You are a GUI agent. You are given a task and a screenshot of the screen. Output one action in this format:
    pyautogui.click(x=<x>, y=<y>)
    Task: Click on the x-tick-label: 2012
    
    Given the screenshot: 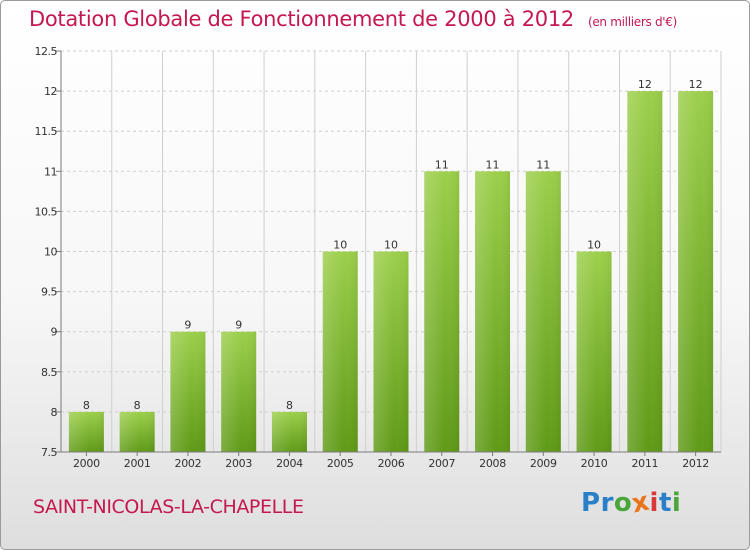 What is the action you would take?
    pyautogui.click(x=695, y=463)
    